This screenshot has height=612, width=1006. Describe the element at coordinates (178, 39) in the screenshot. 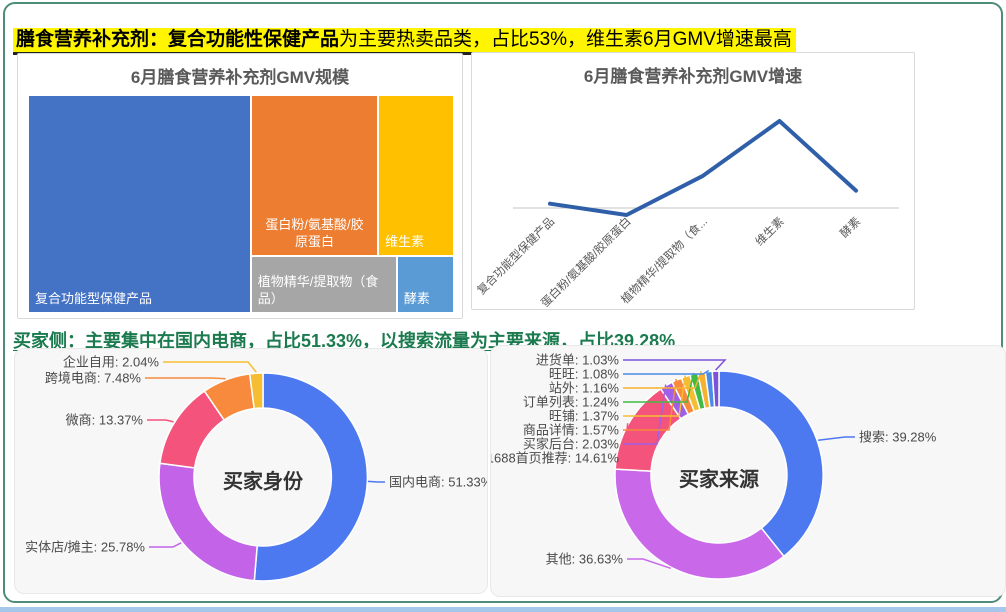

I see `headline-bold-part: 膳食营养补充剂：复合功能性保健产品` at that location.